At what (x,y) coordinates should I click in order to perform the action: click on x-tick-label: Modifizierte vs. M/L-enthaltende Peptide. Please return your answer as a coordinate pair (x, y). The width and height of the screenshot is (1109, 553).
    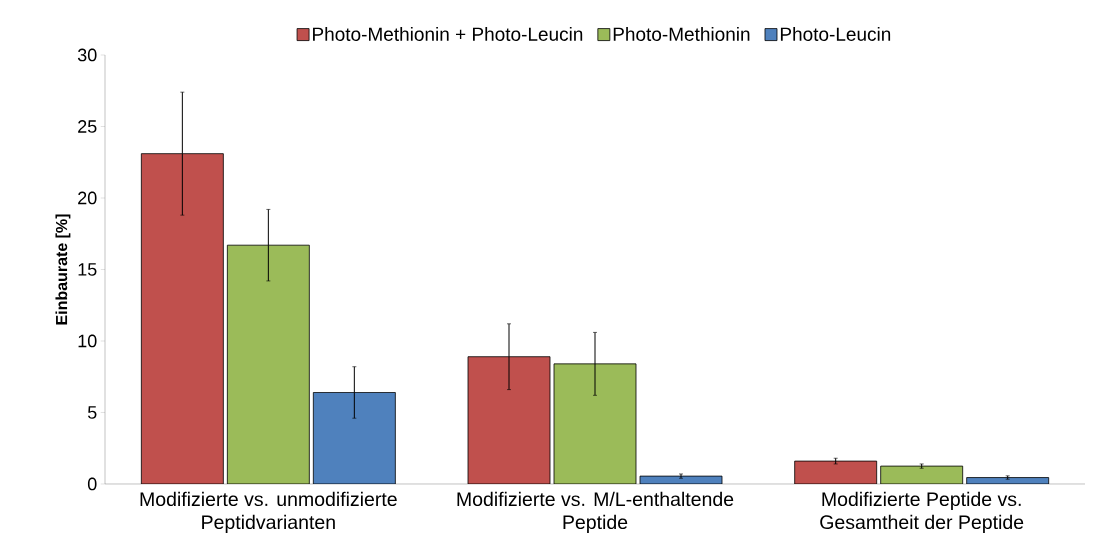
    Looking at the image, I should click on (595, 512).